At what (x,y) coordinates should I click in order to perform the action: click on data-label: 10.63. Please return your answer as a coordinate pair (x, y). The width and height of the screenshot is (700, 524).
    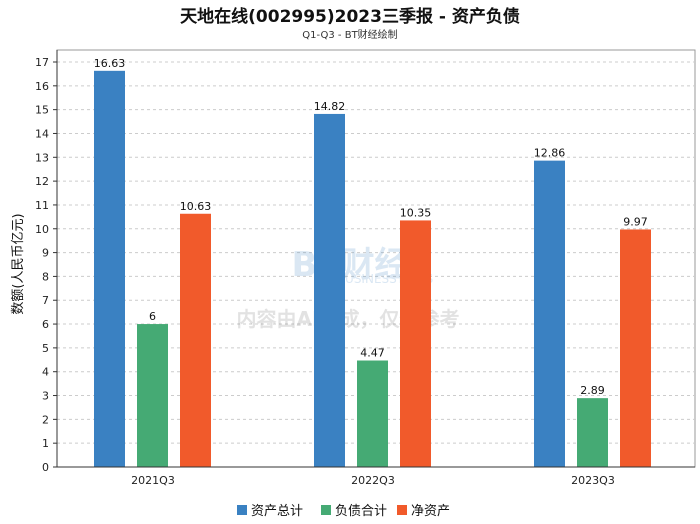
    Looking at the image, I should click on (196, 206).